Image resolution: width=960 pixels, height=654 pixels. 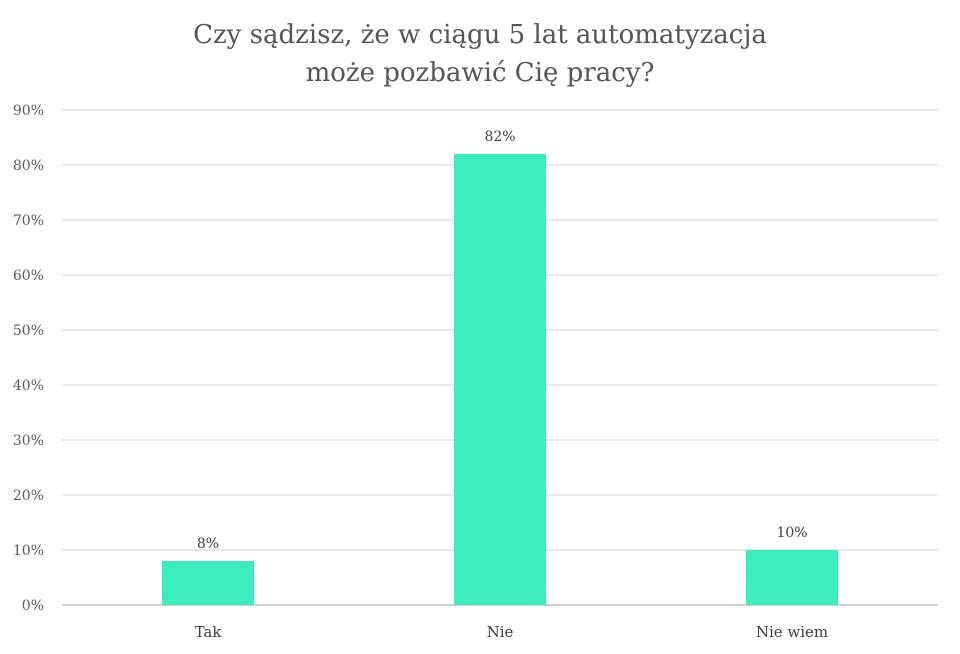 What do you see at coordinates (791, 533) in the screenshot?
I see `data-label: 10%` at bounding box center [791, 533].